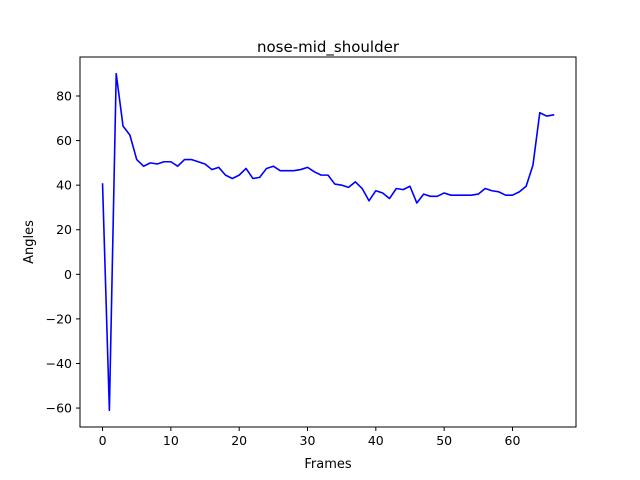  Describe the element at coordinates (444, 440) in the screenshot. I see `x-tick-label: 50` at that location.